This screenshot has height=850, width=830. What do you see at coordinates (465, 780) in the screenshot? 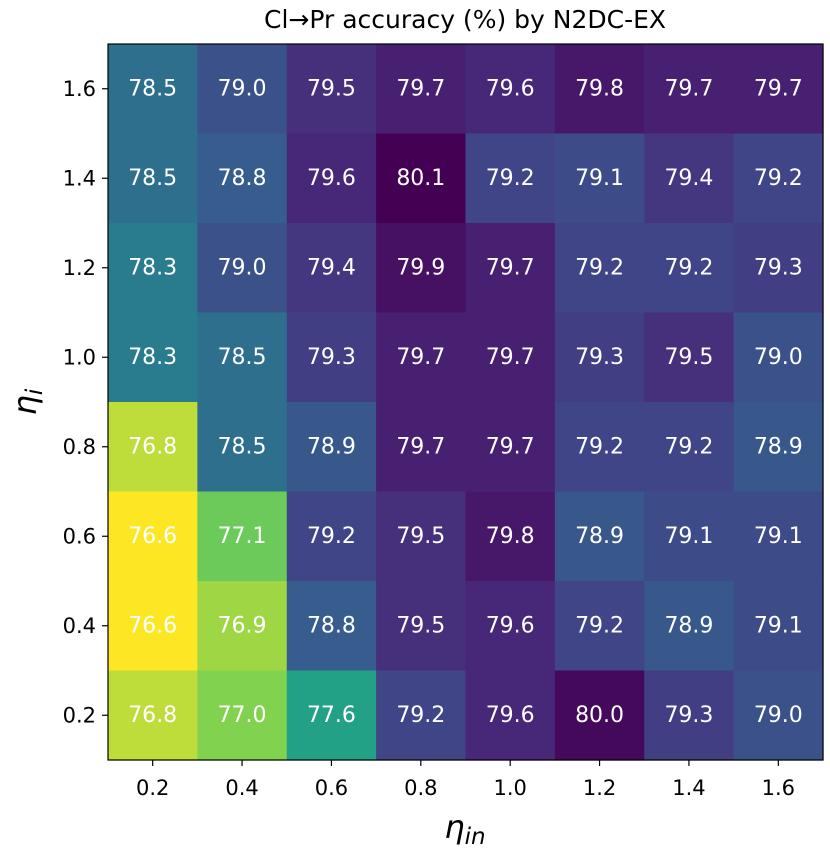
I see `x-axis-ticks: 0.2 0.4 0.6 0.8 1.0 1.2 1.4 1.6` at bounding box center [465, 780].